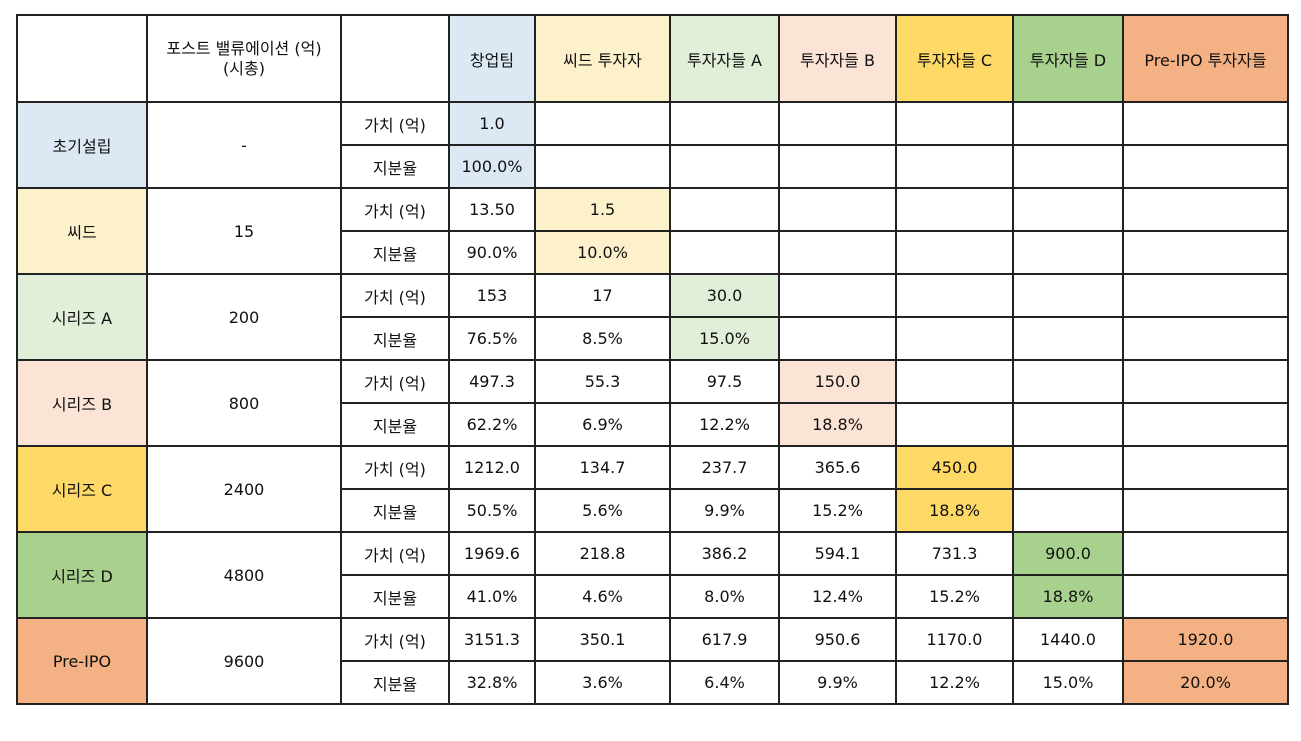  I want to click on table-cell: 30.0, so click(724, 295).